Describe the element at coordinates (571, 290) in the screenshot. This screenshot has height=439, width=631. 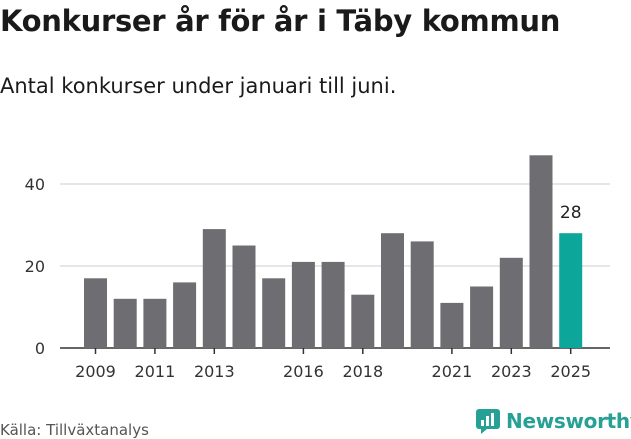
I see `bar-2025` at that location.